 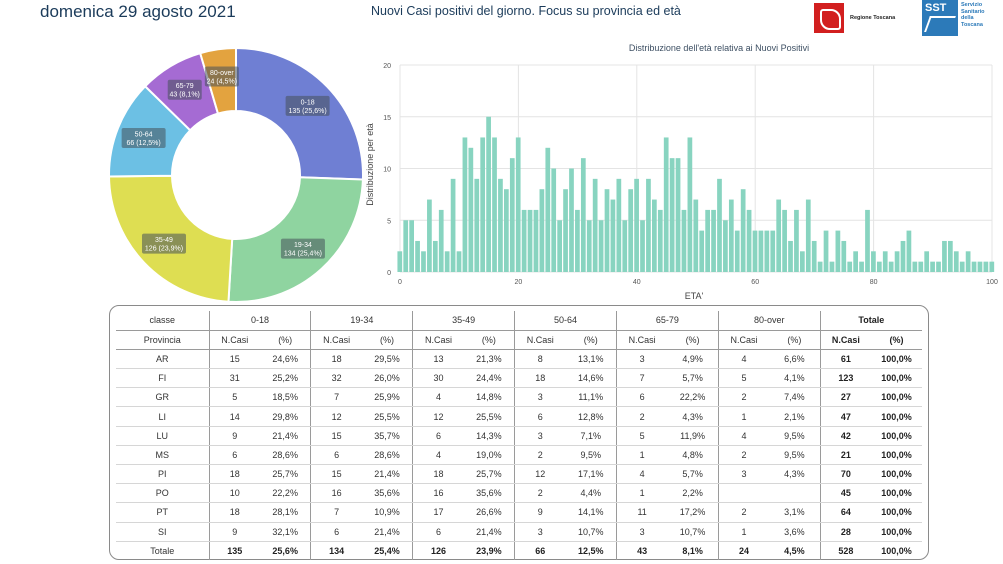 I want to click on ncasi-cell: 15, so click(x=336, y=436).